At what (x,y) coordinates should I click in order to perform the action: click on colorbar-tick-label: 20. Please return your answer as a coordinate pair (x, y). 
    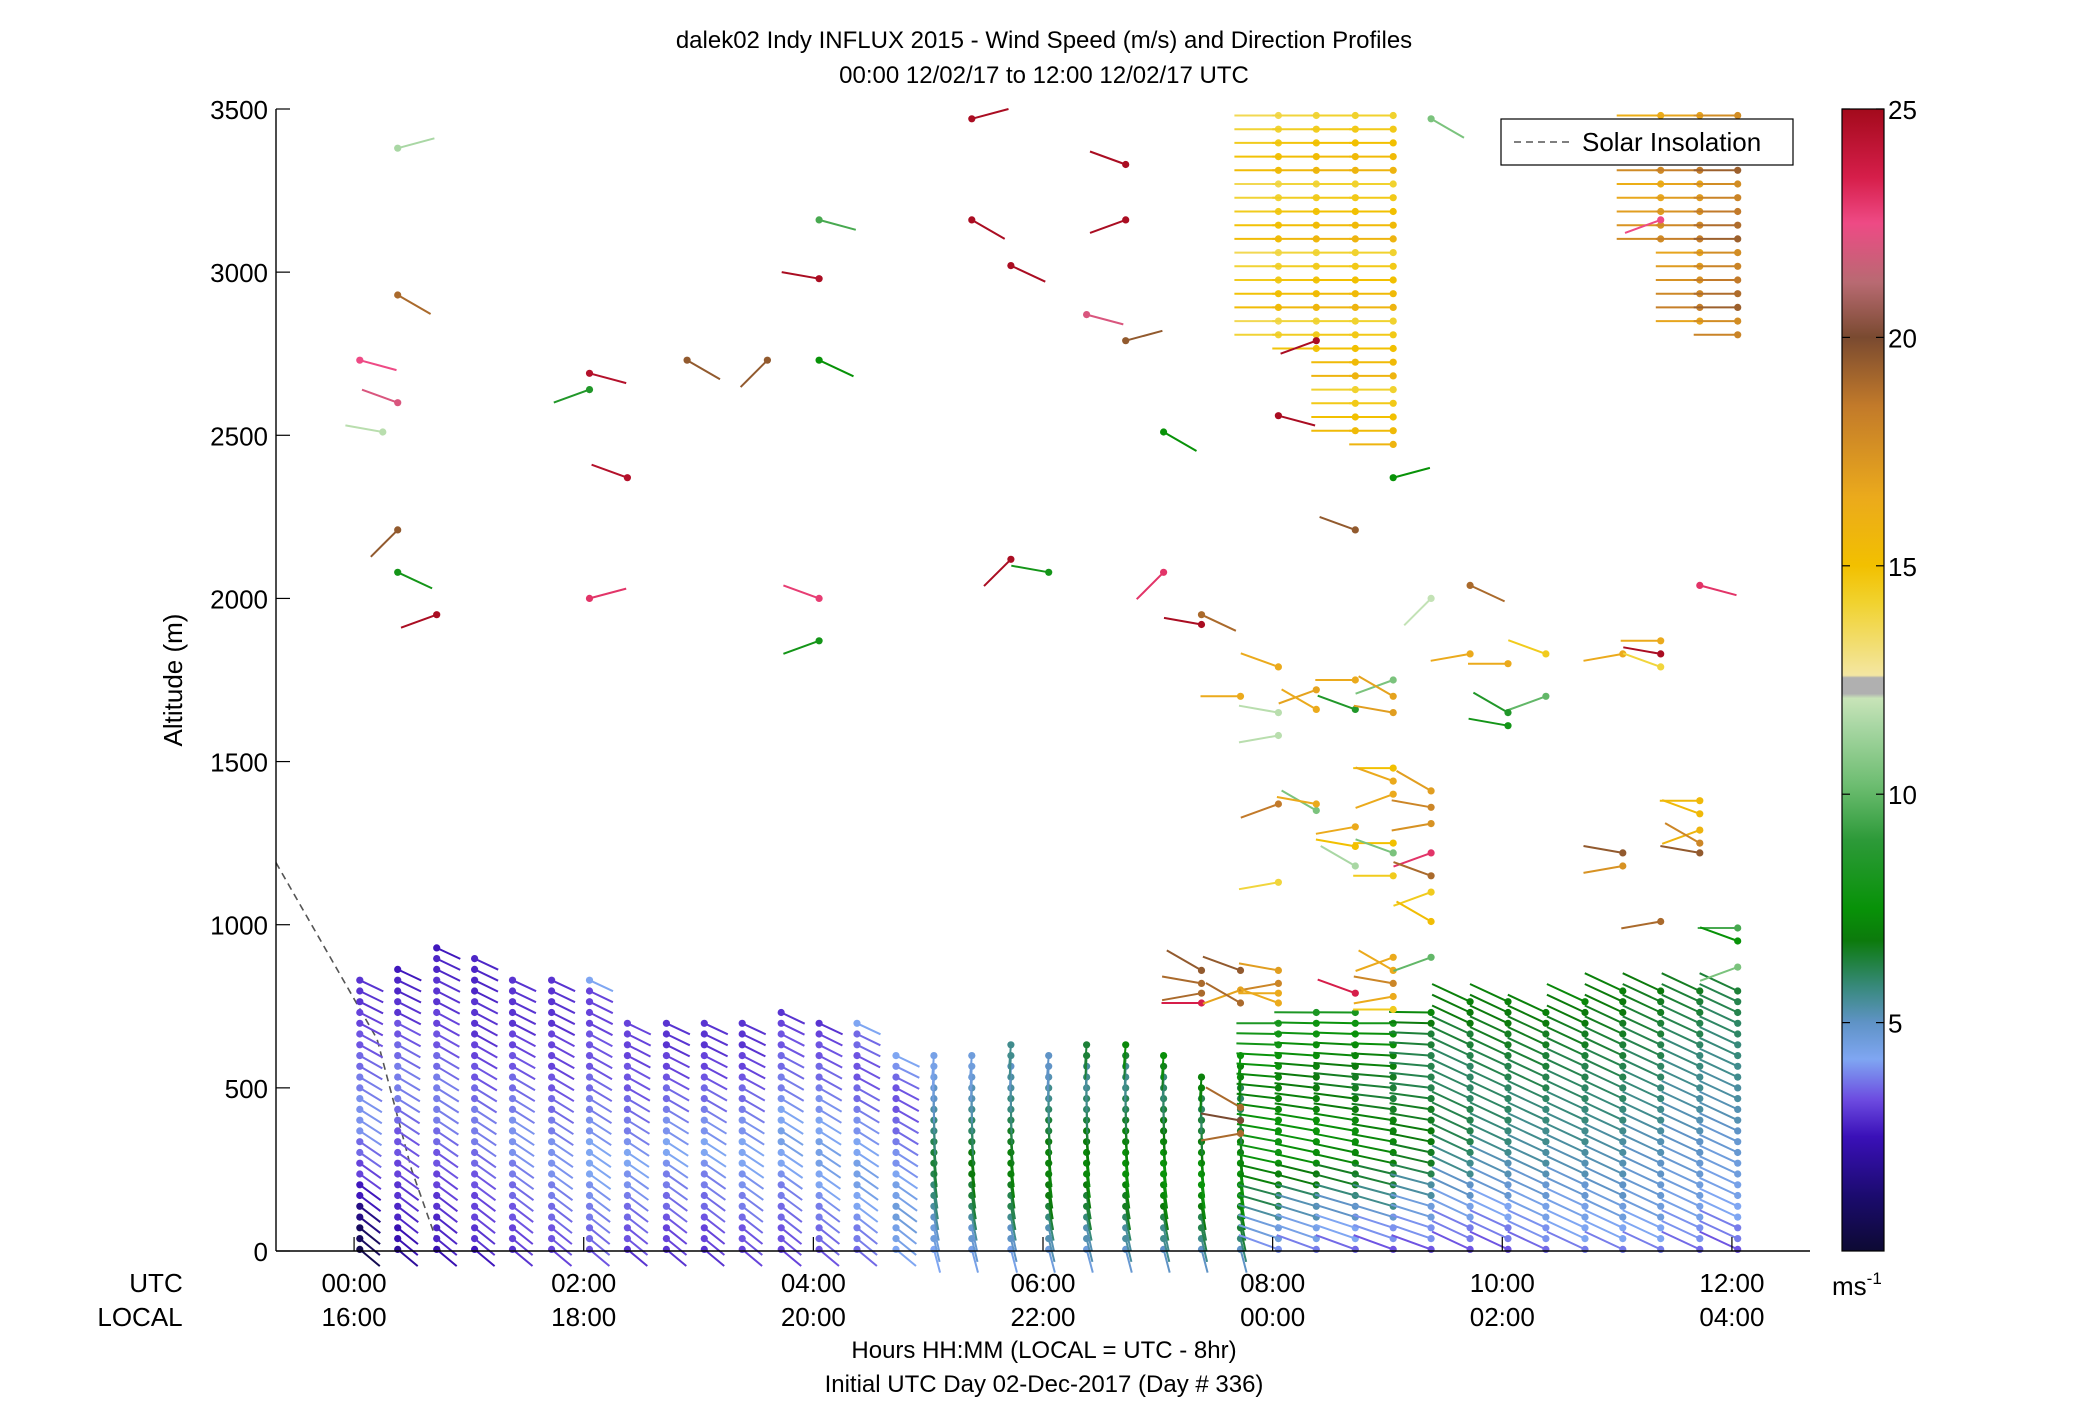
    Looking at the image, I should click on (1902, 338).